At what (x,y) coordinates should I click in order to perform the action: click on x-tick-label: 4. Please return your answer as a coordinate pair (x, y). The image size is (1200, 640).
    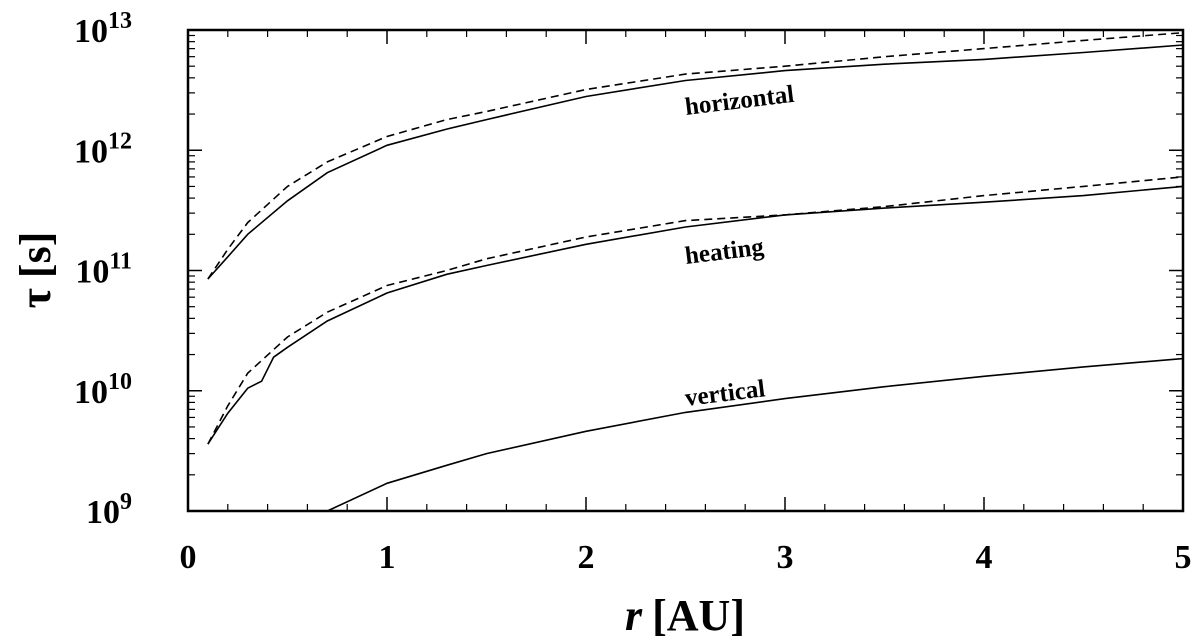
    Looking at the image, I should click on (984, 557).